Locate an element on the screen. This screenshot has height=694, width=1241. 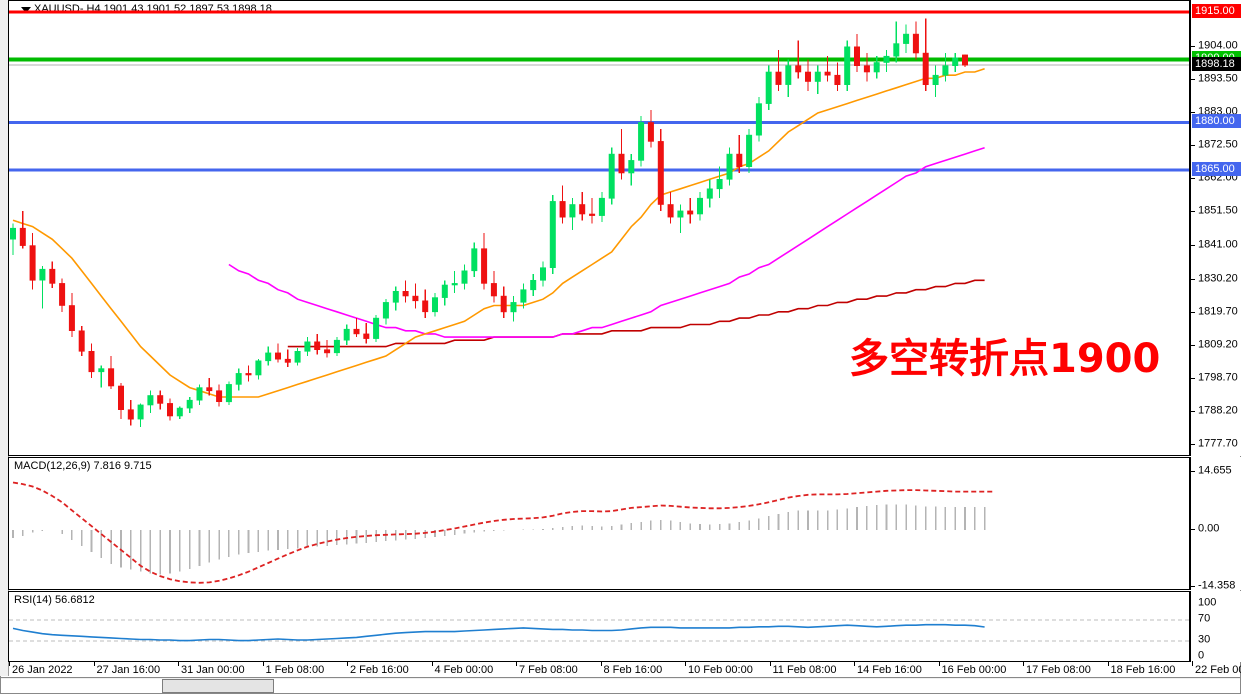
rsi-plot is located at coordinates (599, 626).